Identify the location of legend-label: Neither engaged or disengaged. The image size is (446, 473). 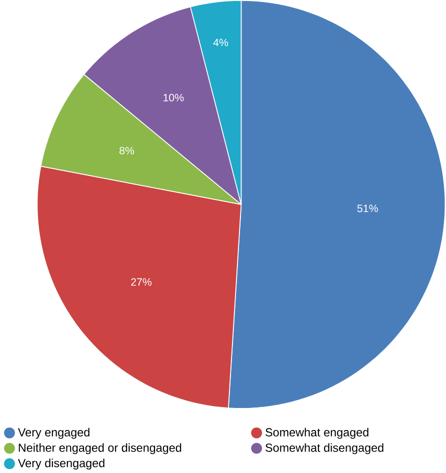
(100, 448).